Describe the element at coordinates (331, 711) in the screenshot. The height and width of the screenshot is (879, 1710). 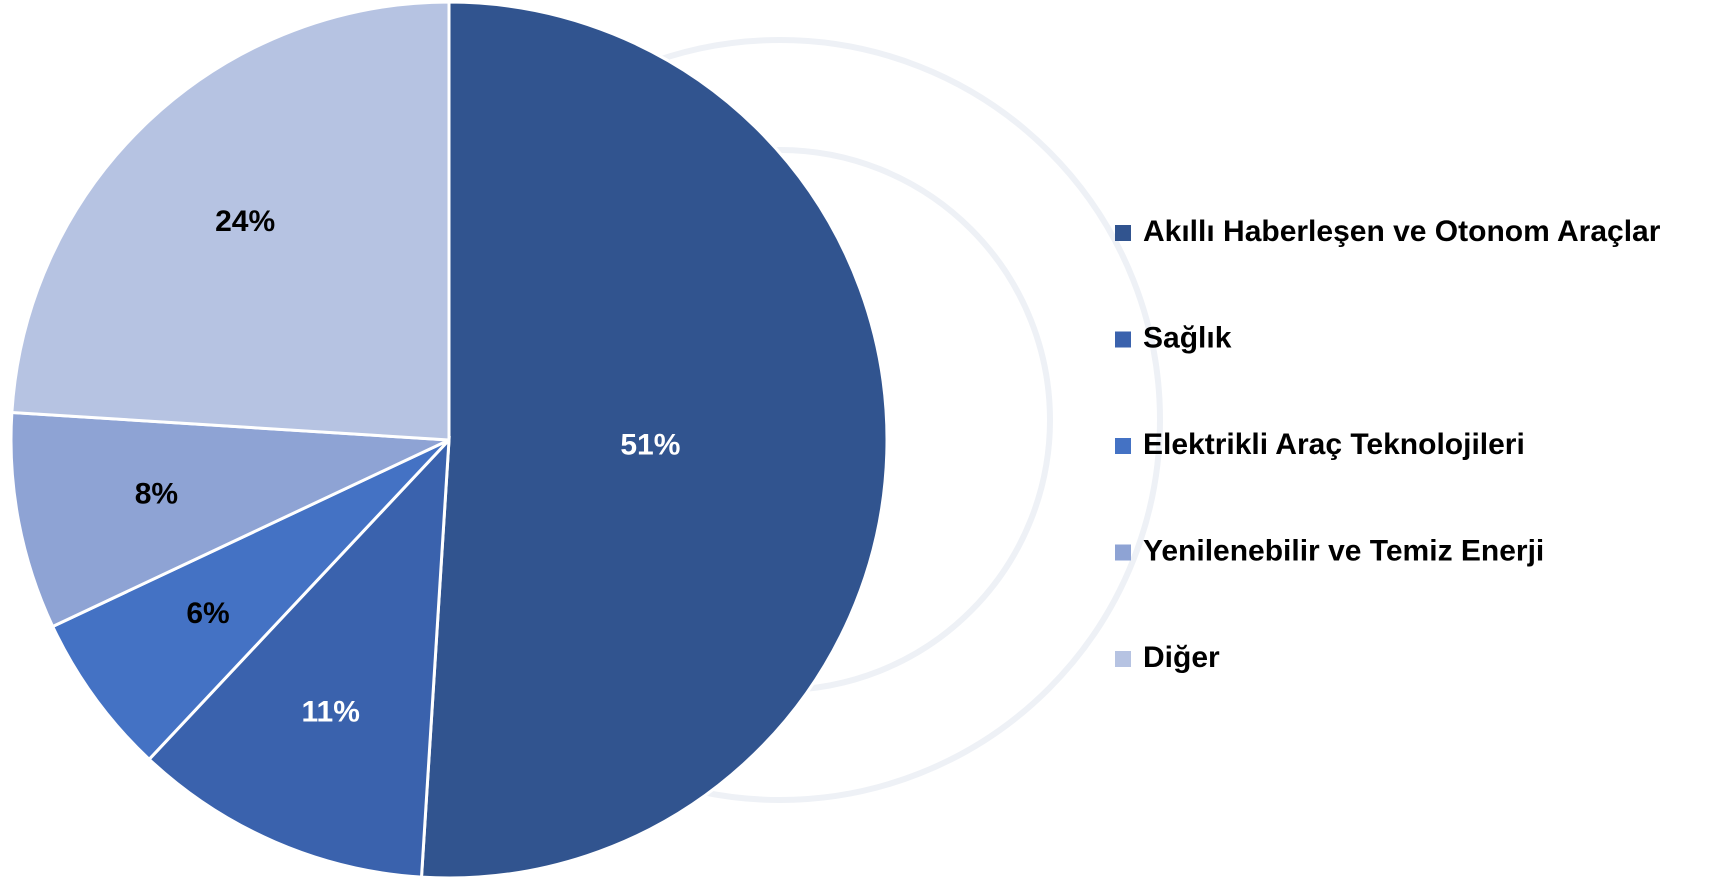
I see `data-label: 11%` at that location.